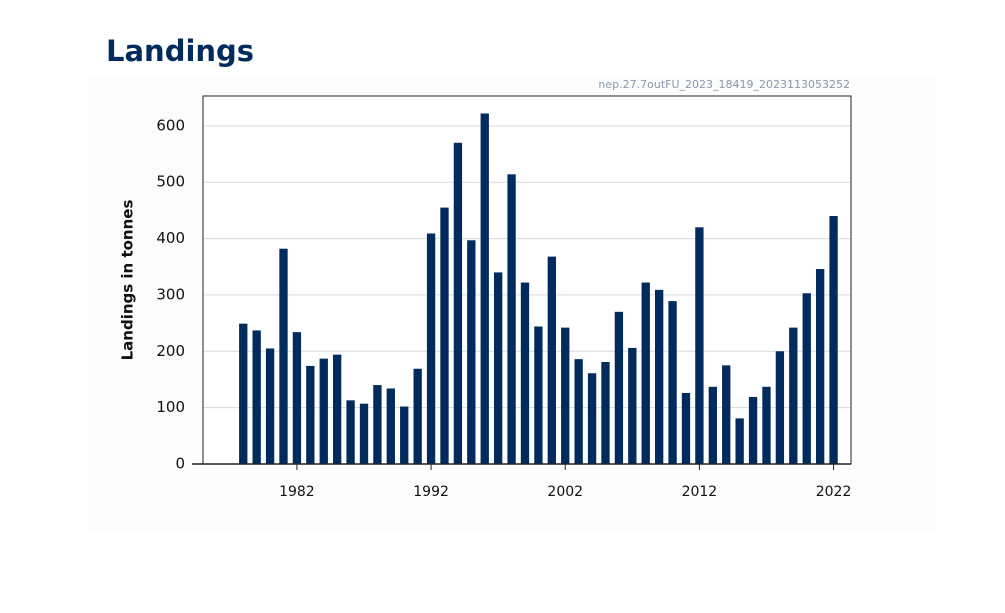  I want to click on y-tick-label: 0, so click(180, 464).